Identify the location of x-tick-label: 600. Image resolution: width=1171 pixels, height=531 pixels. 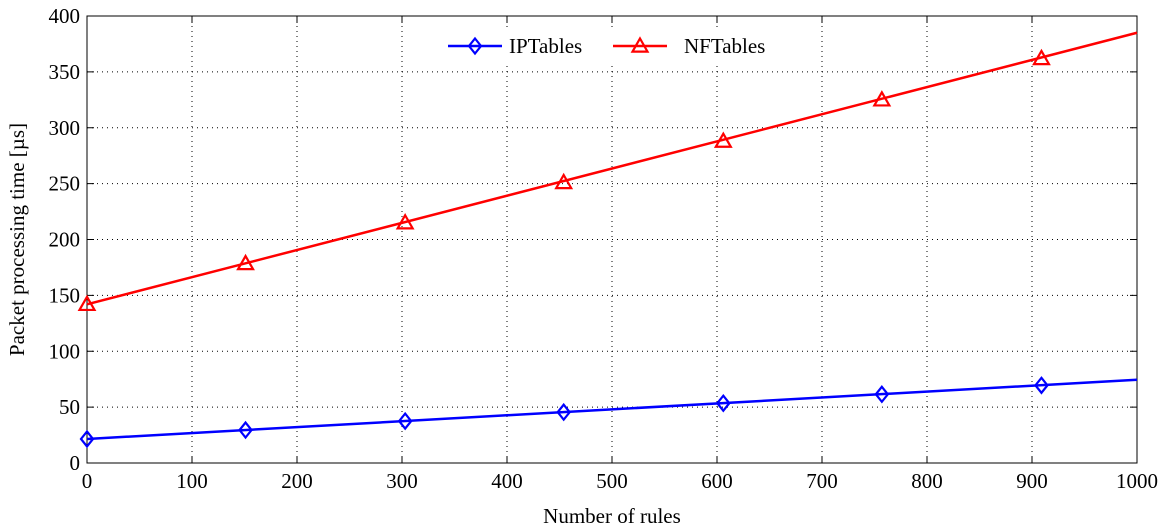
(717, 481).